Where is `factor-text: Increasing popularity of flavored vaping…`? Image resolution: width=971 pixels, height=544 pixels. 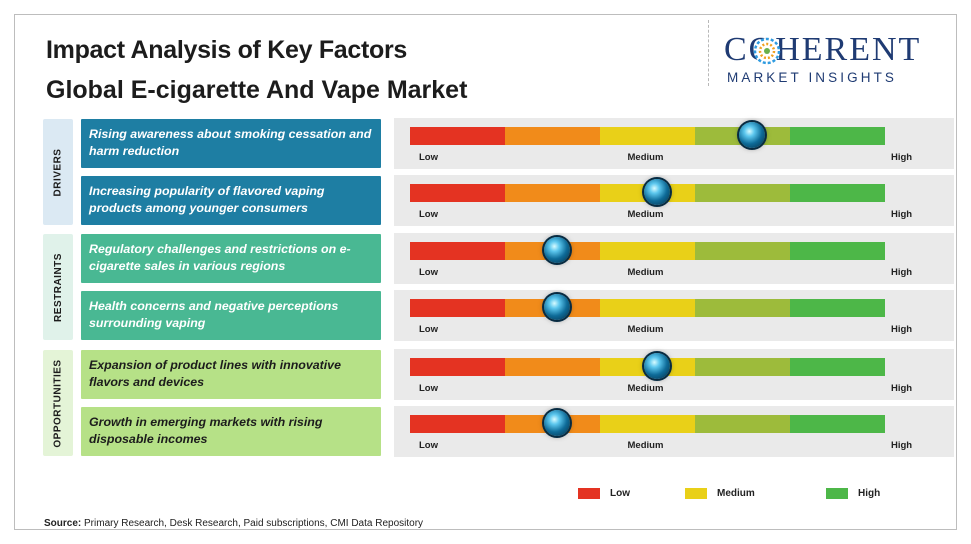 factor-text: Increasing popularity of flavored vaping… is located at coordinates (231, 200).